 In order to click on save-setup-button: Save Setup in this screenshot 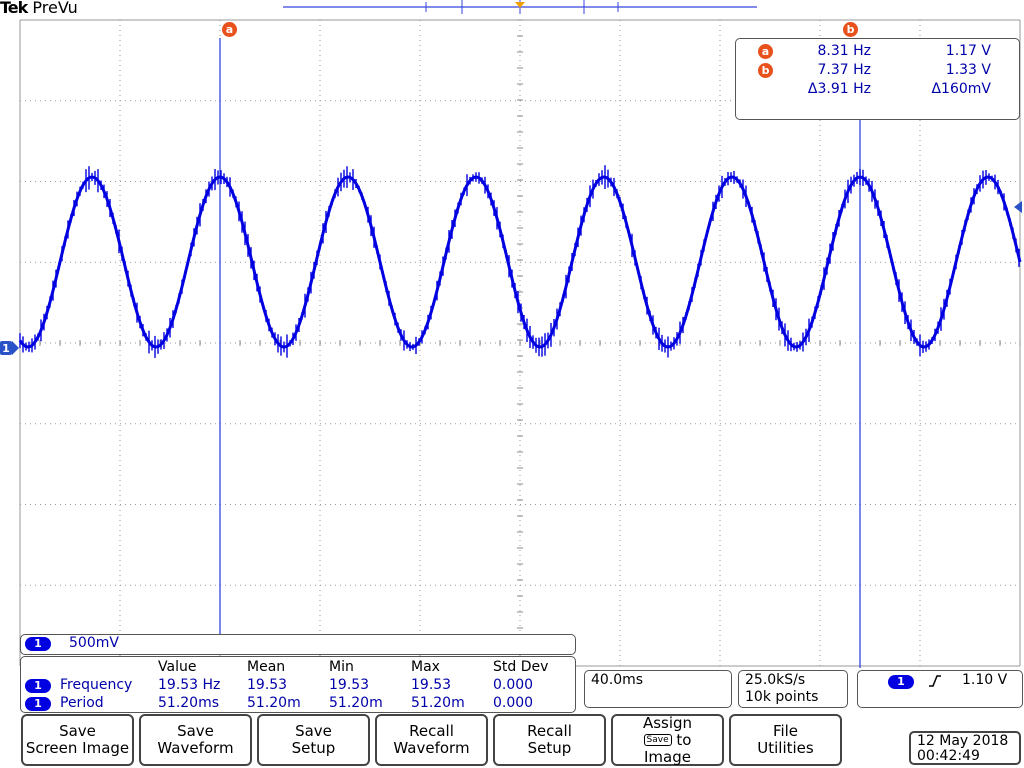, I will do `click(313, 740)`.